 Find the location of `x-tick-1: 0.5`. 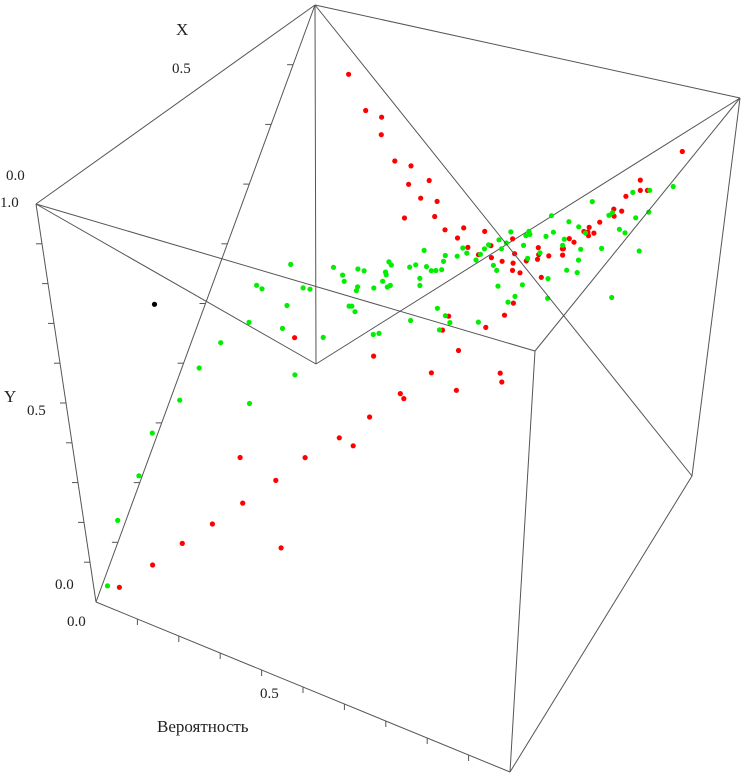

x-tick-1: 0.5 is located at coordinates (181, 69).